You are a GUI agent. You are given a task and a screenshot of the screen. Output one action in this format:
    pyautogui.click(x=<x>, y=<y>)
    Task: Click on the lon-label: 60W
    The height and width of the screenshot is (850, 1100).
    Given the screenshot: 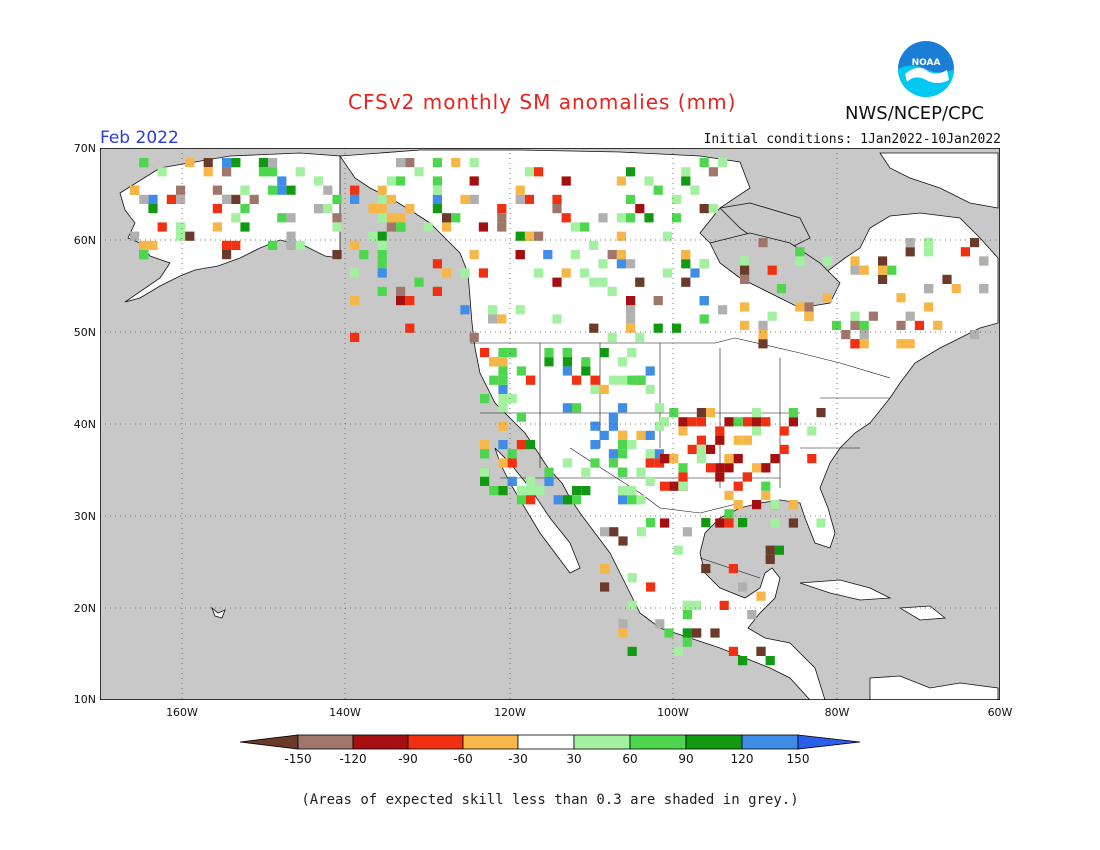 What is the action you would take?
    pyautogui.click(x=1000, y=712)
    